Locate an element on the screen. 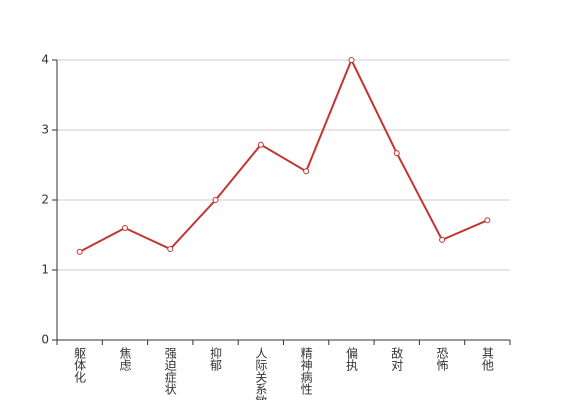 The height and width of the screenshot is (400, 567). x-tick-label: 焦虑 is located at coordinates (125, 359).